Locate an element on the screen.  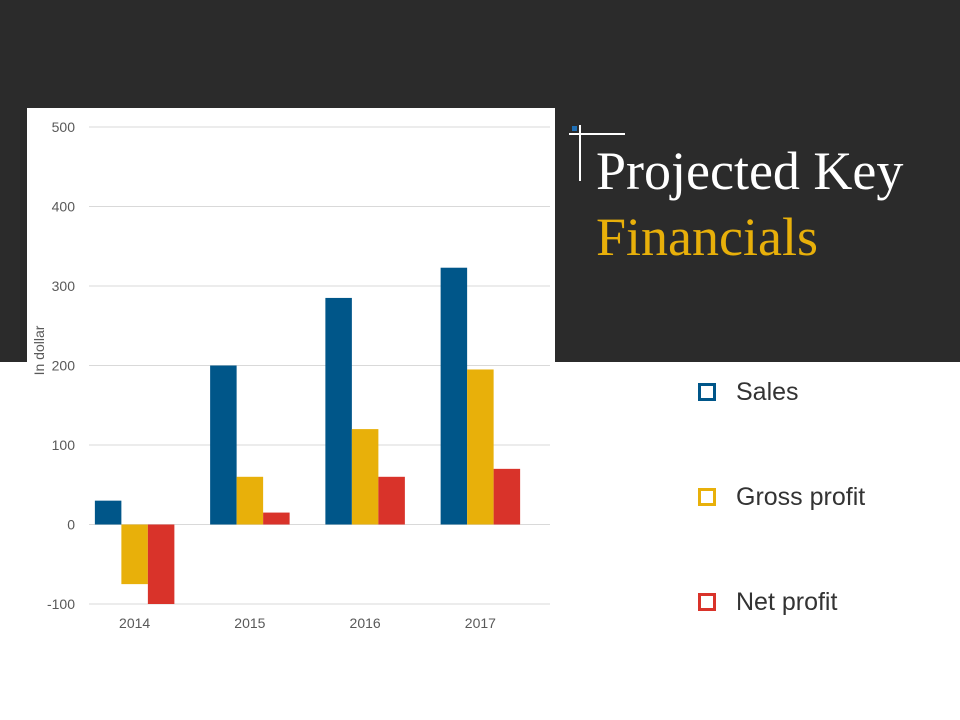
x-tick-label: 2016 is located at coordinates (365, 623).